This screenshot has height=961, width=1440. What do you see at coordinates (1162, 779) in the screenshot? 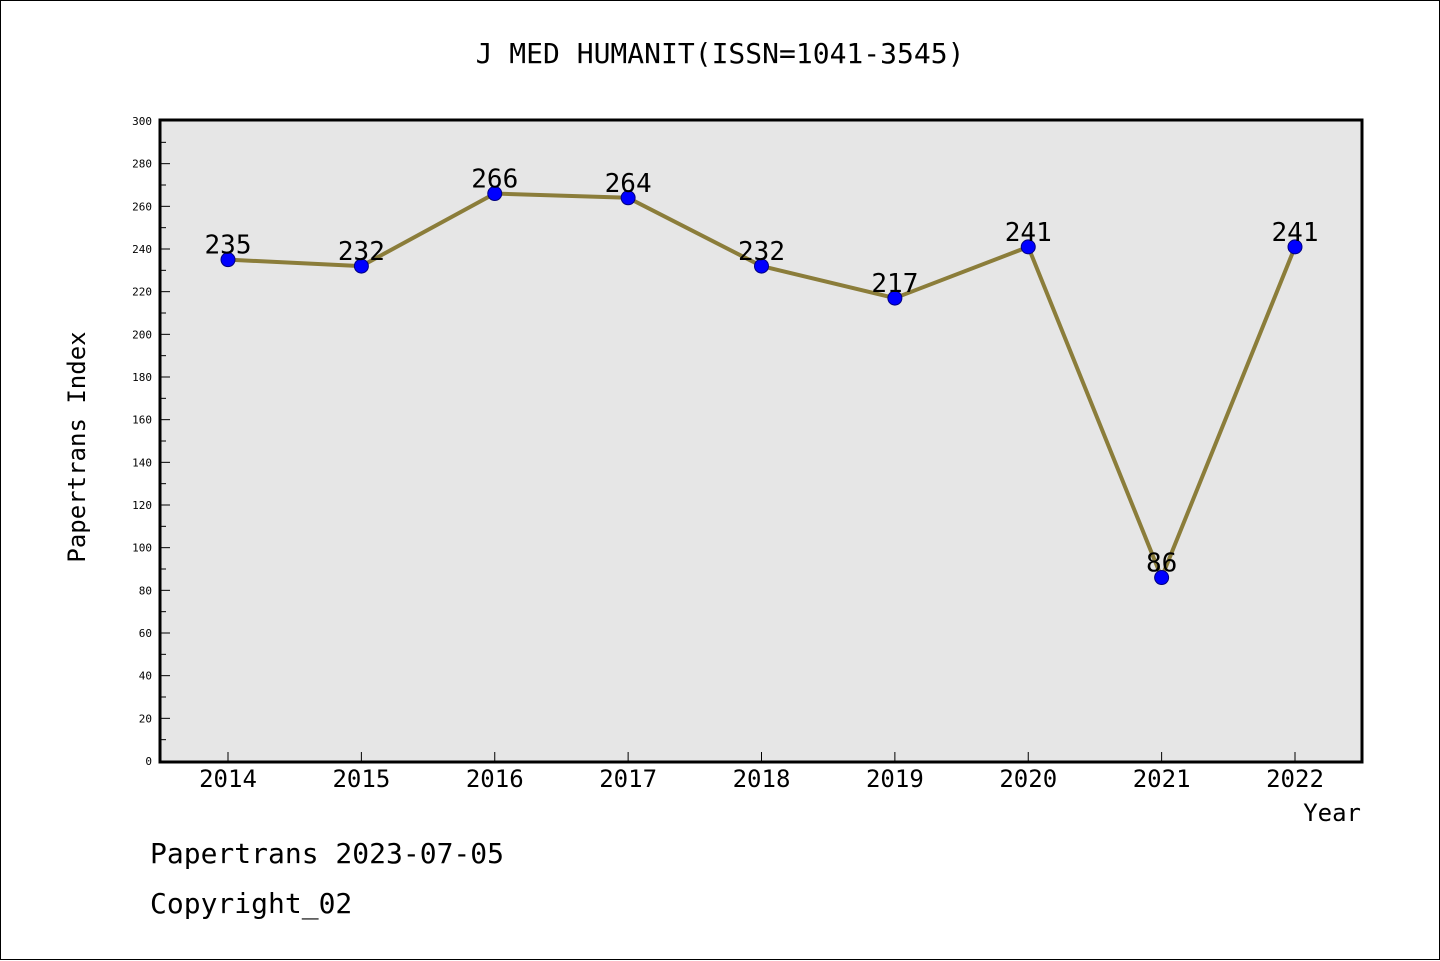
I see `x-tick-label: 2021` at bounding box center [1162, 779].